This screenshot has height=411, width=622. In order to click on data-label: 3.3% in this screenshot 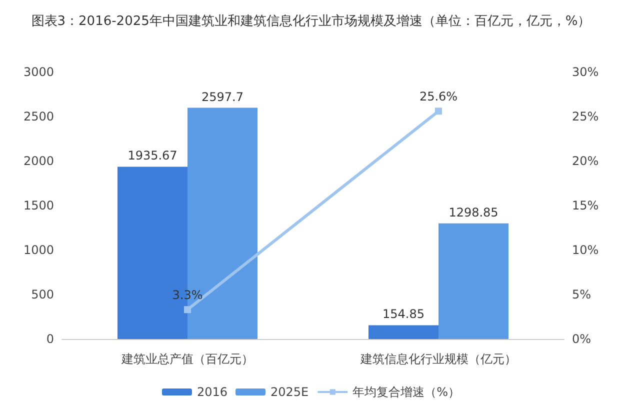, I will do `click(187, 295)`.